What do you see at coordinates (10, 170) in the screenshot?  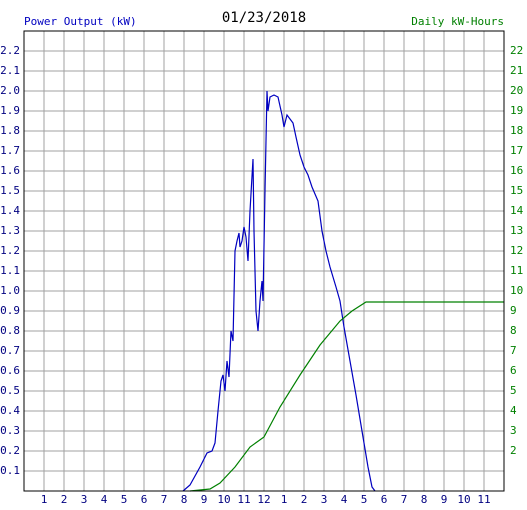 I see `y-tick-label: 1.6` at bounding box center [10, 170].